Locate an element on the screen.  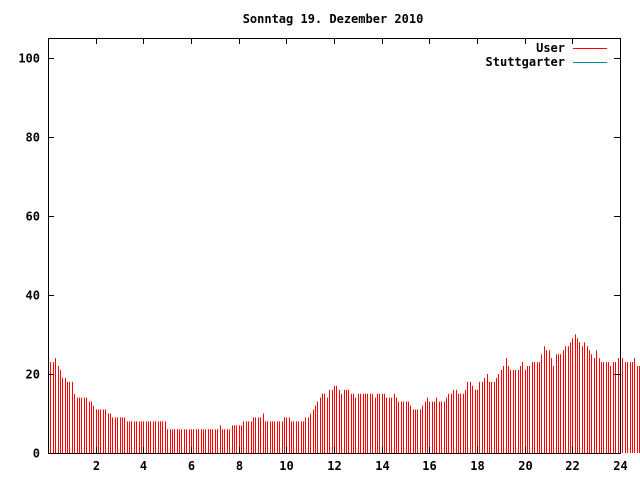
chart-title: Sonntag 19. Dezember 2010 is located at coordinates (333, 19).